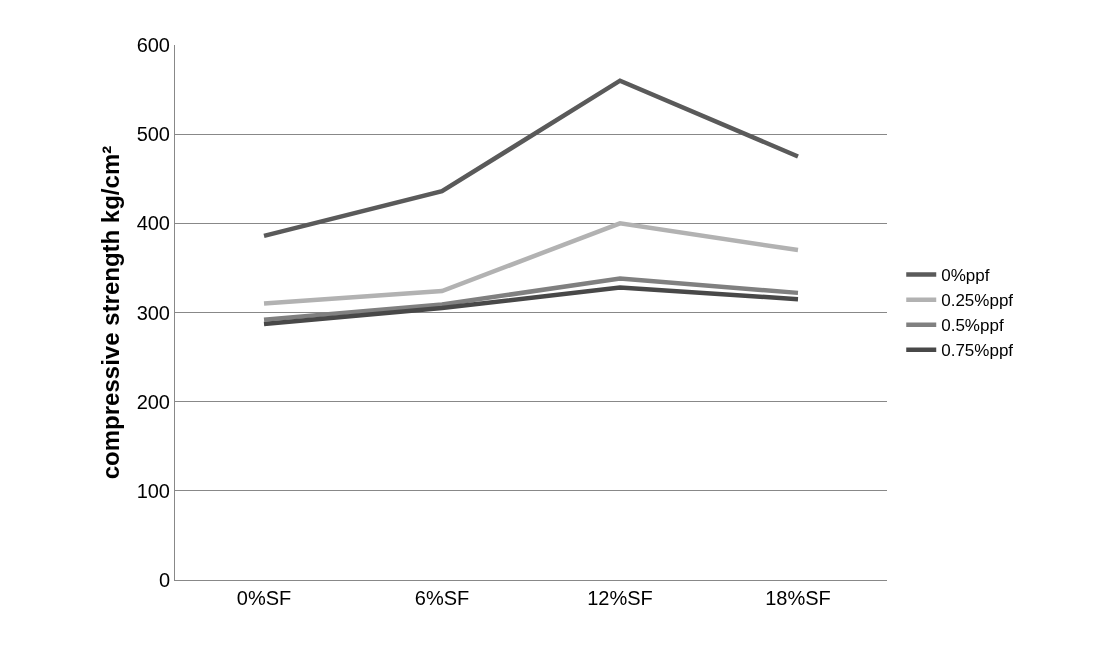  I want to click on x-tick-label: 18%SF, so click(798, 598).